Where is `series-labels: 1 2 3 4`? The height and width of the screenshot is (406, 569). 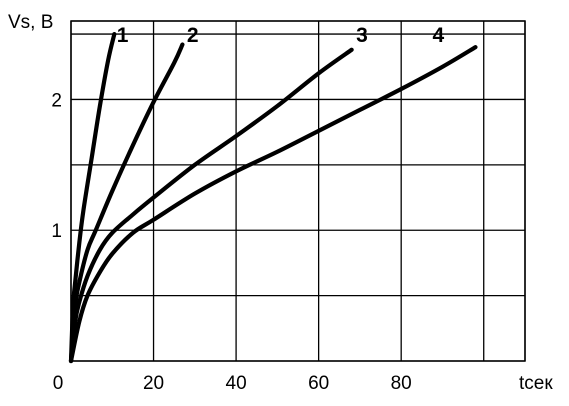
series-labels: 1 2 3 4 is located at coordinates (281, 35).